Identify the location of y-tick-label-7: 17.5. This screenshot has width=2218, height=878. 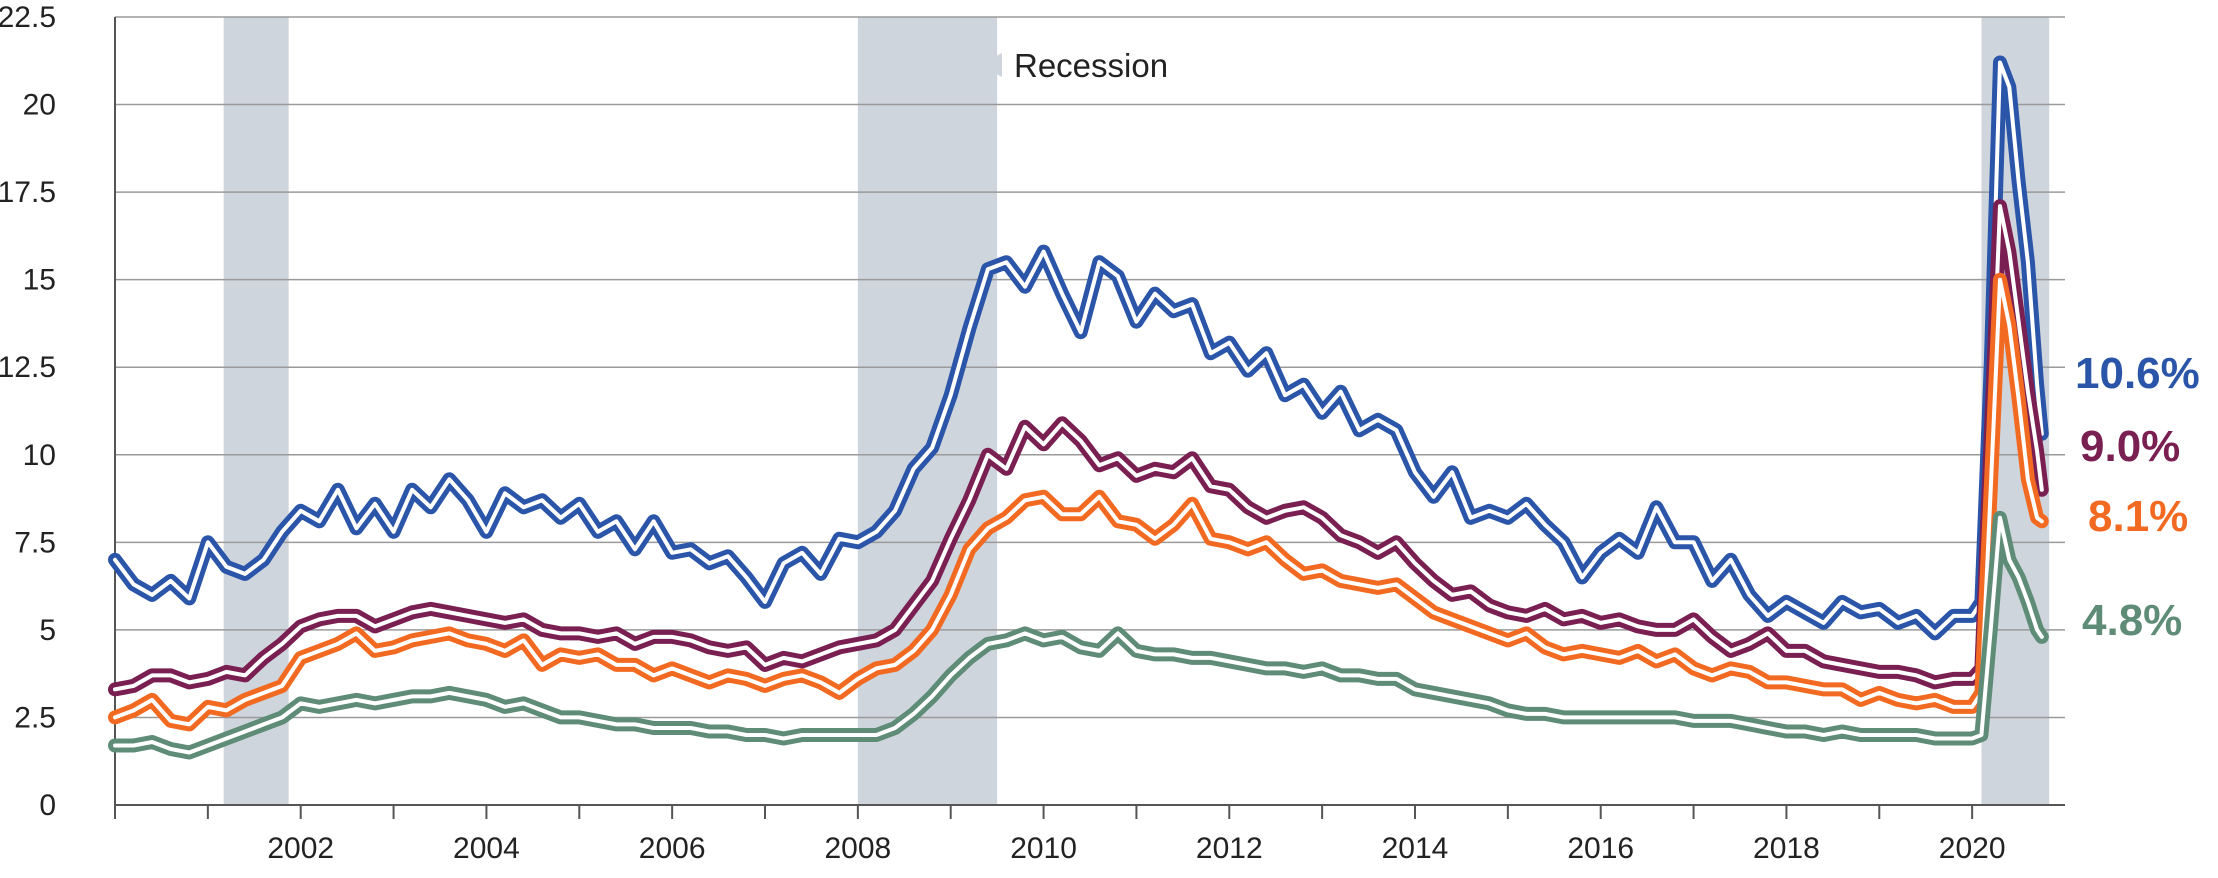
(28, 192).